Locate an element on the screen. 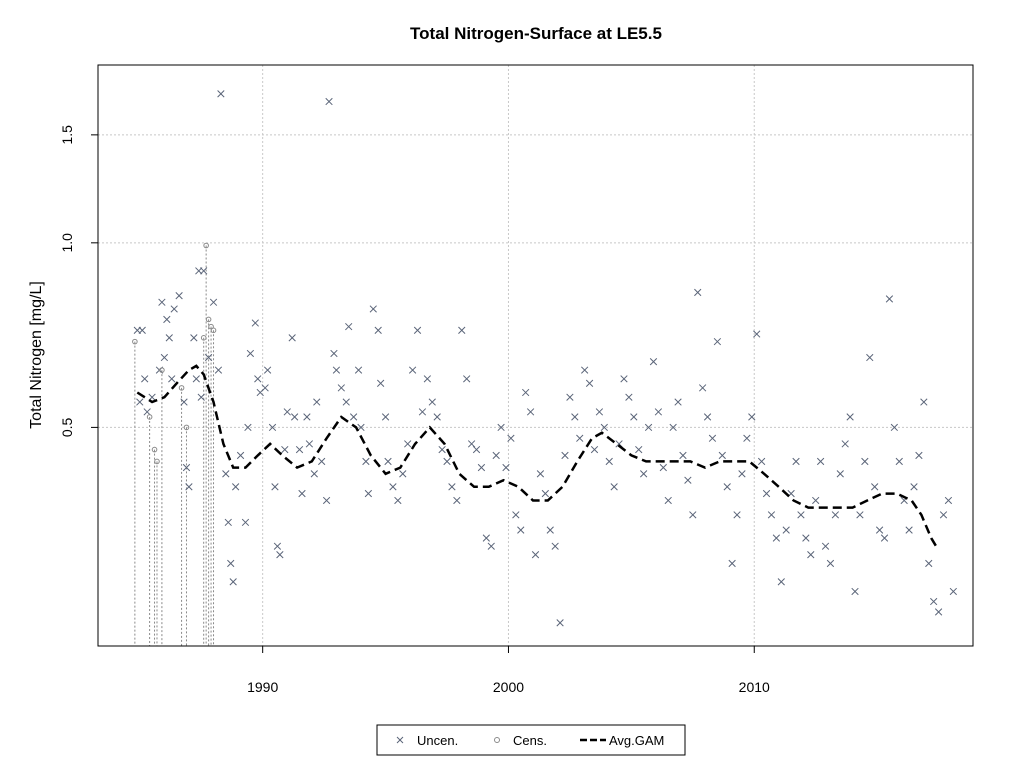 The image size is (1024, 768). legend-censored-label: Cens. is located at coordinates (530, 740).